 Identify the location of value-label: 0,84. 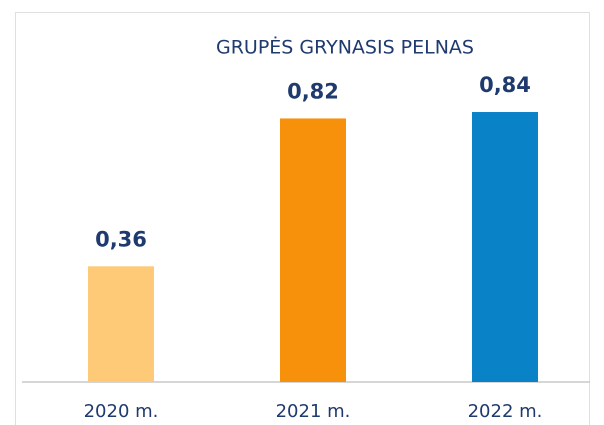
(505, 85).